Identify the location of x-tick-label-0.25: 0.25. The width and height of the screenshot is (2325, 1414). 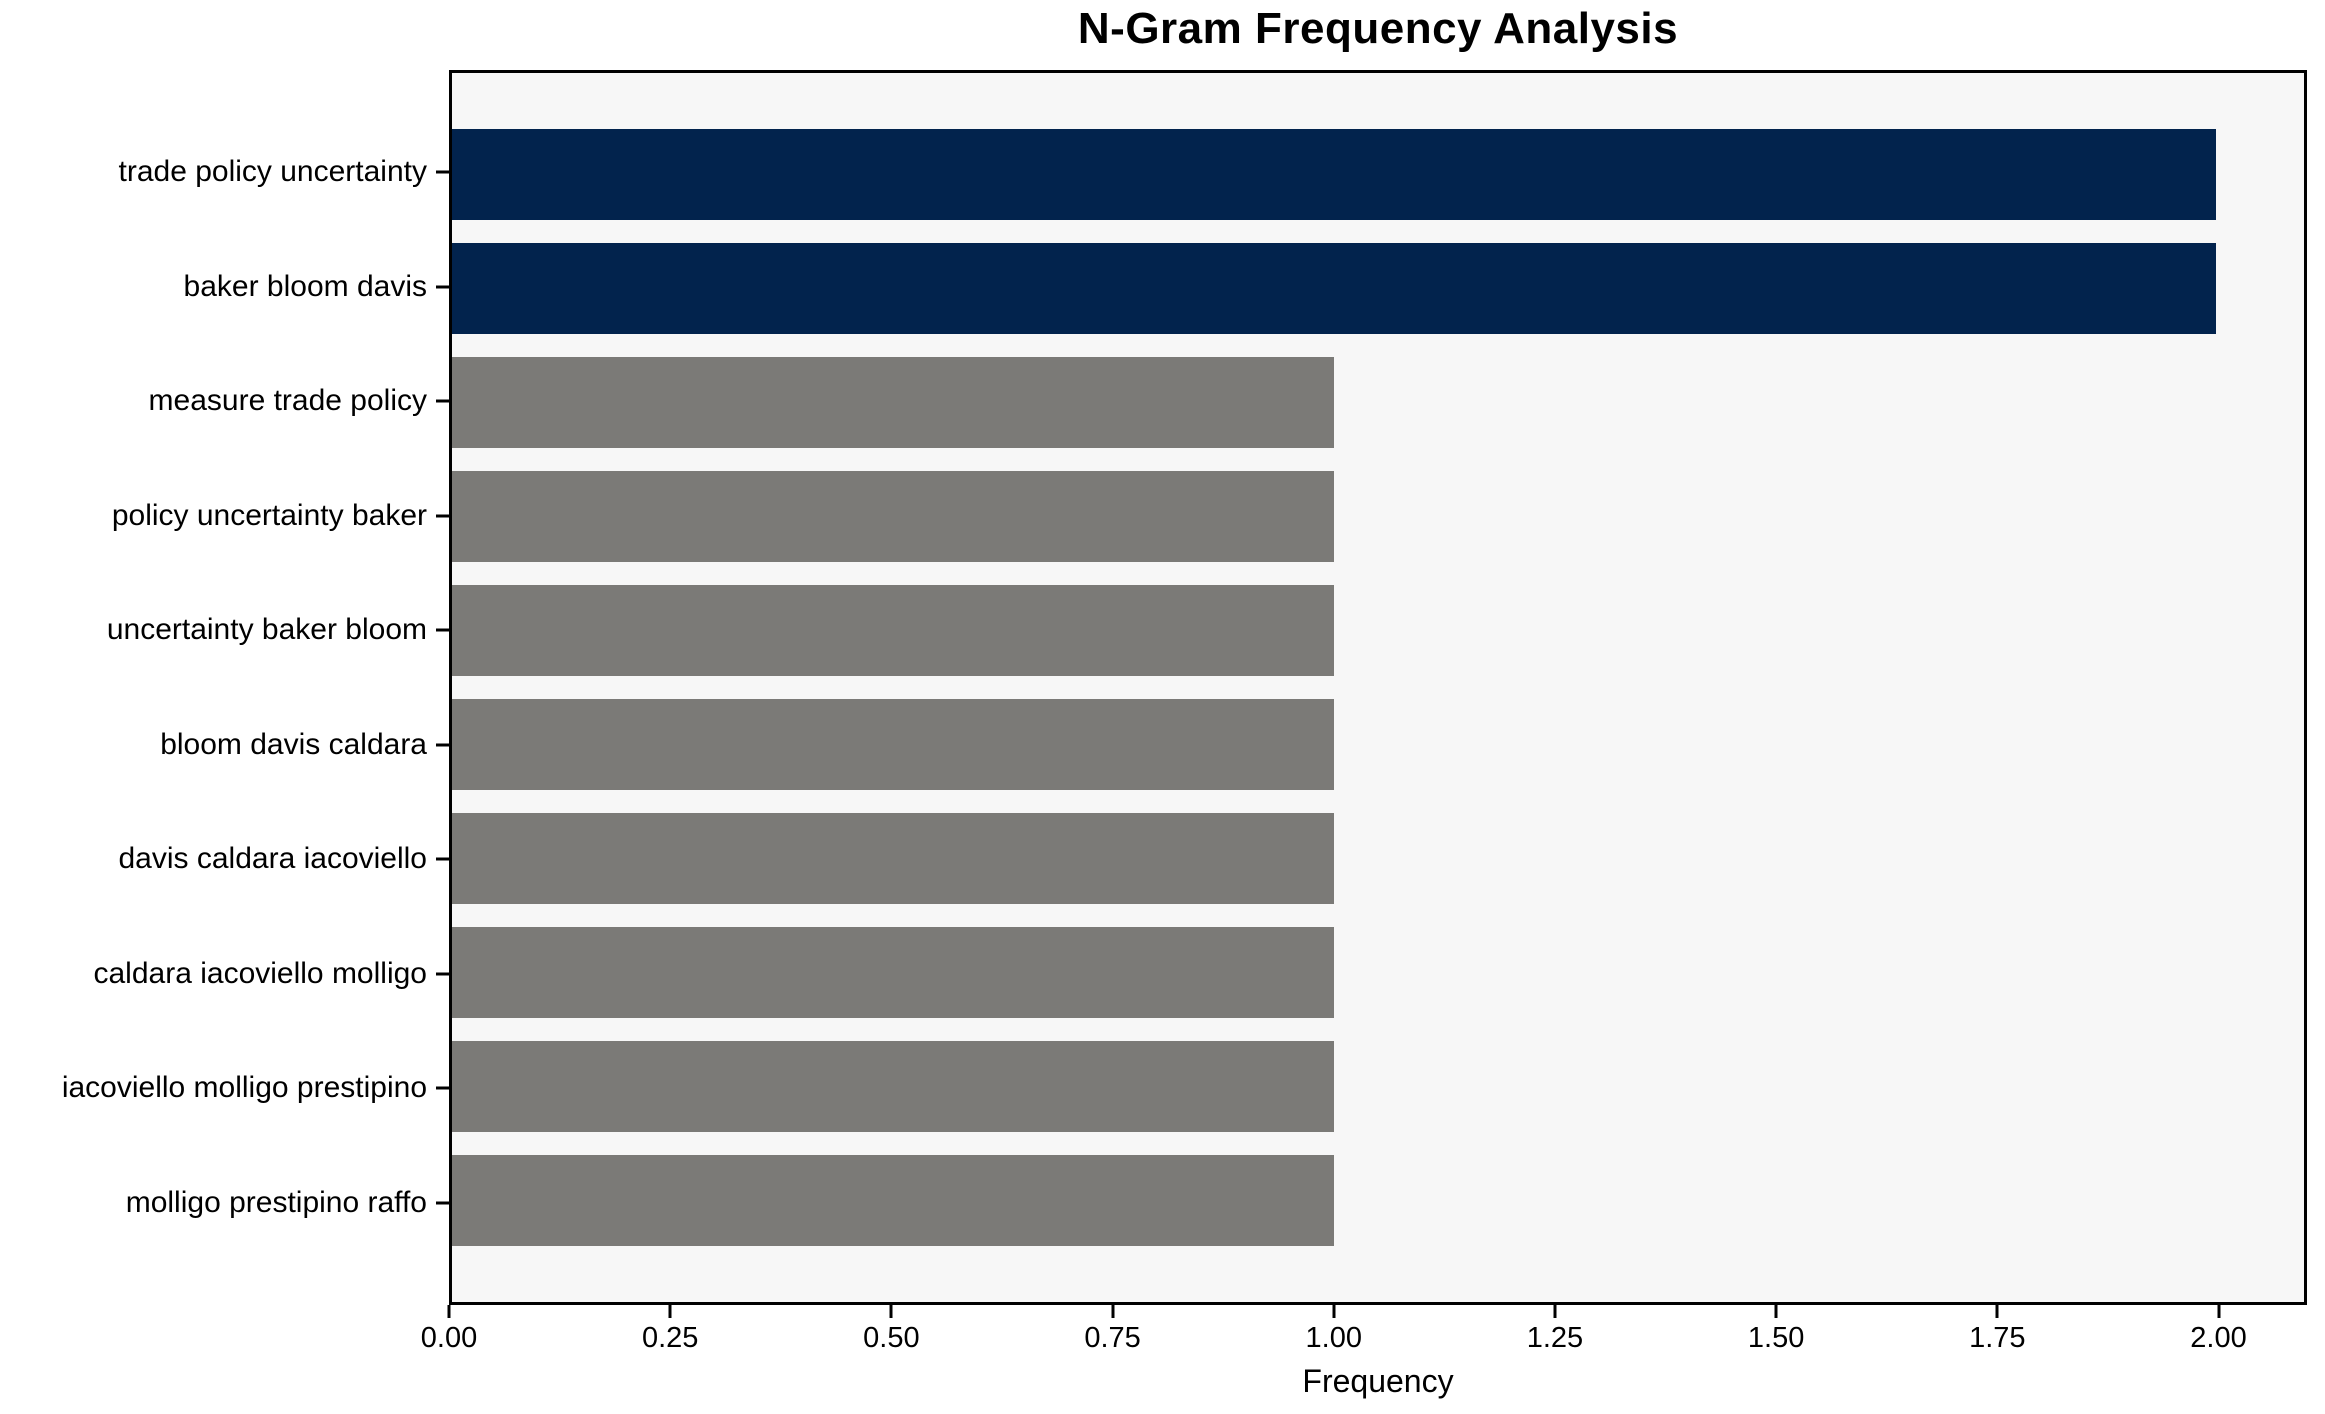
(670, 1338).